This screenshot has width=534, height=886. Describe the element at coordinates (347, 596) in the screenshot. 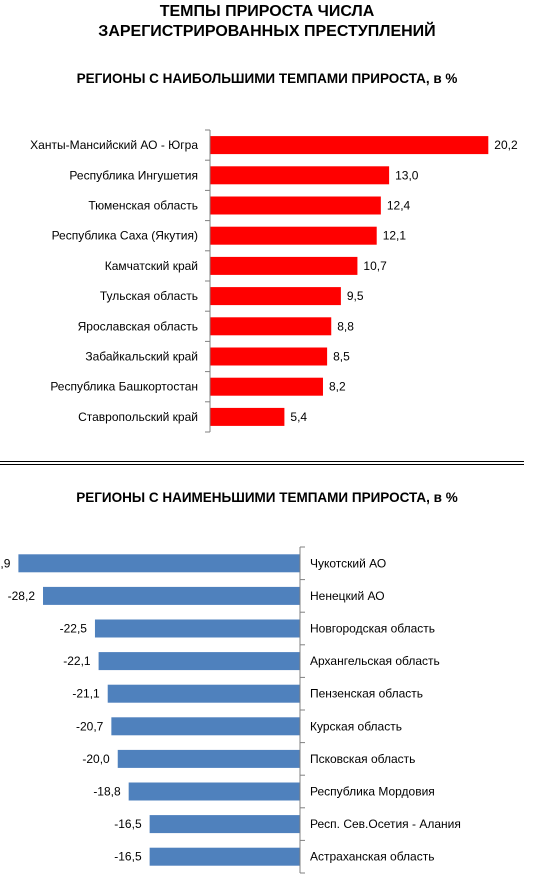

I see `bottom-category-label-2: Ненецкий АО` at that location.